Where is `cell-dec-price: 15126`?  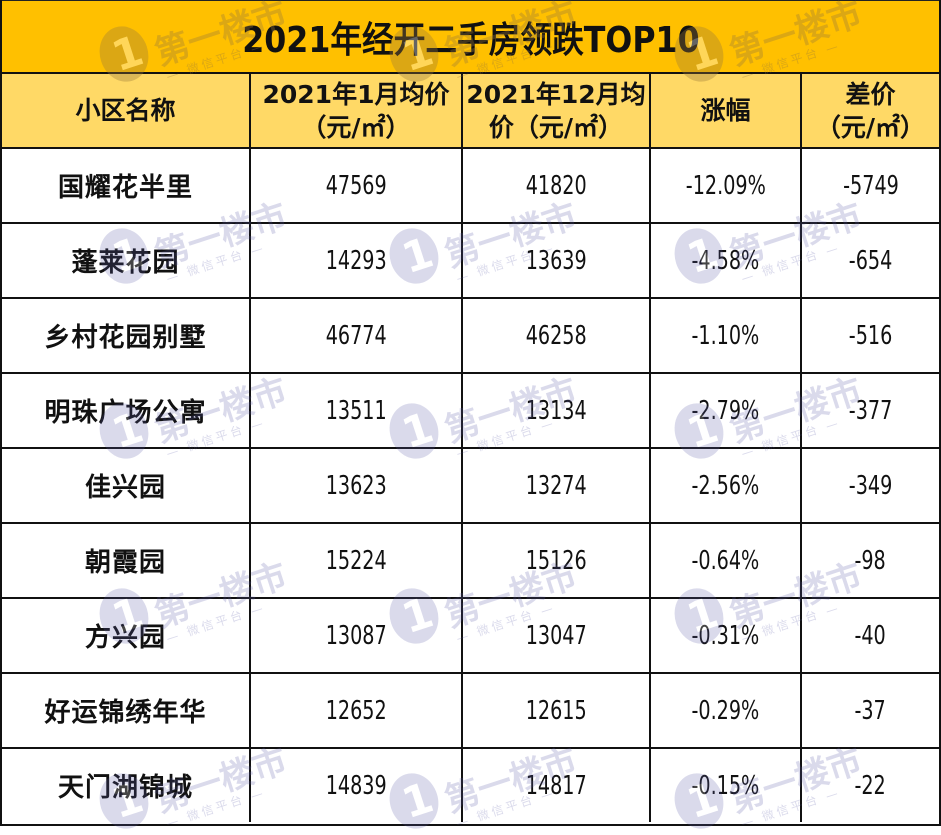 cell-dec-price: 15126 is located at coordinates (556, 560).